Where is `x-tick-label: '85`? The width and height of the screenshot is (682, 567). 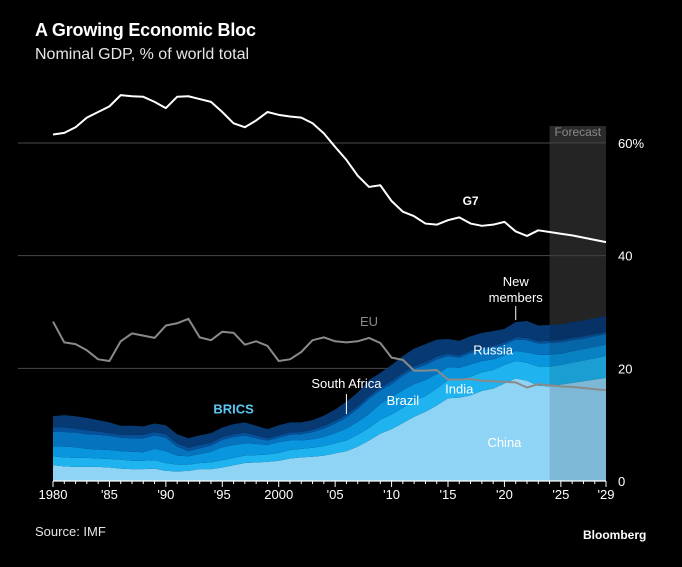 x-tick-label: '85 is located at coordinates (109, 494).